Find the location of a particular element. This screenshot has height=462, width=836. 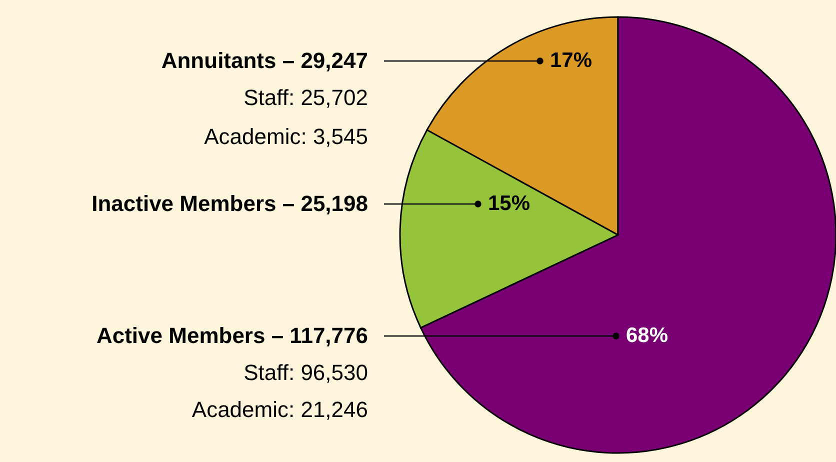

slice-label: Annuitants – 29,247 is located at coordinates (264, 60).